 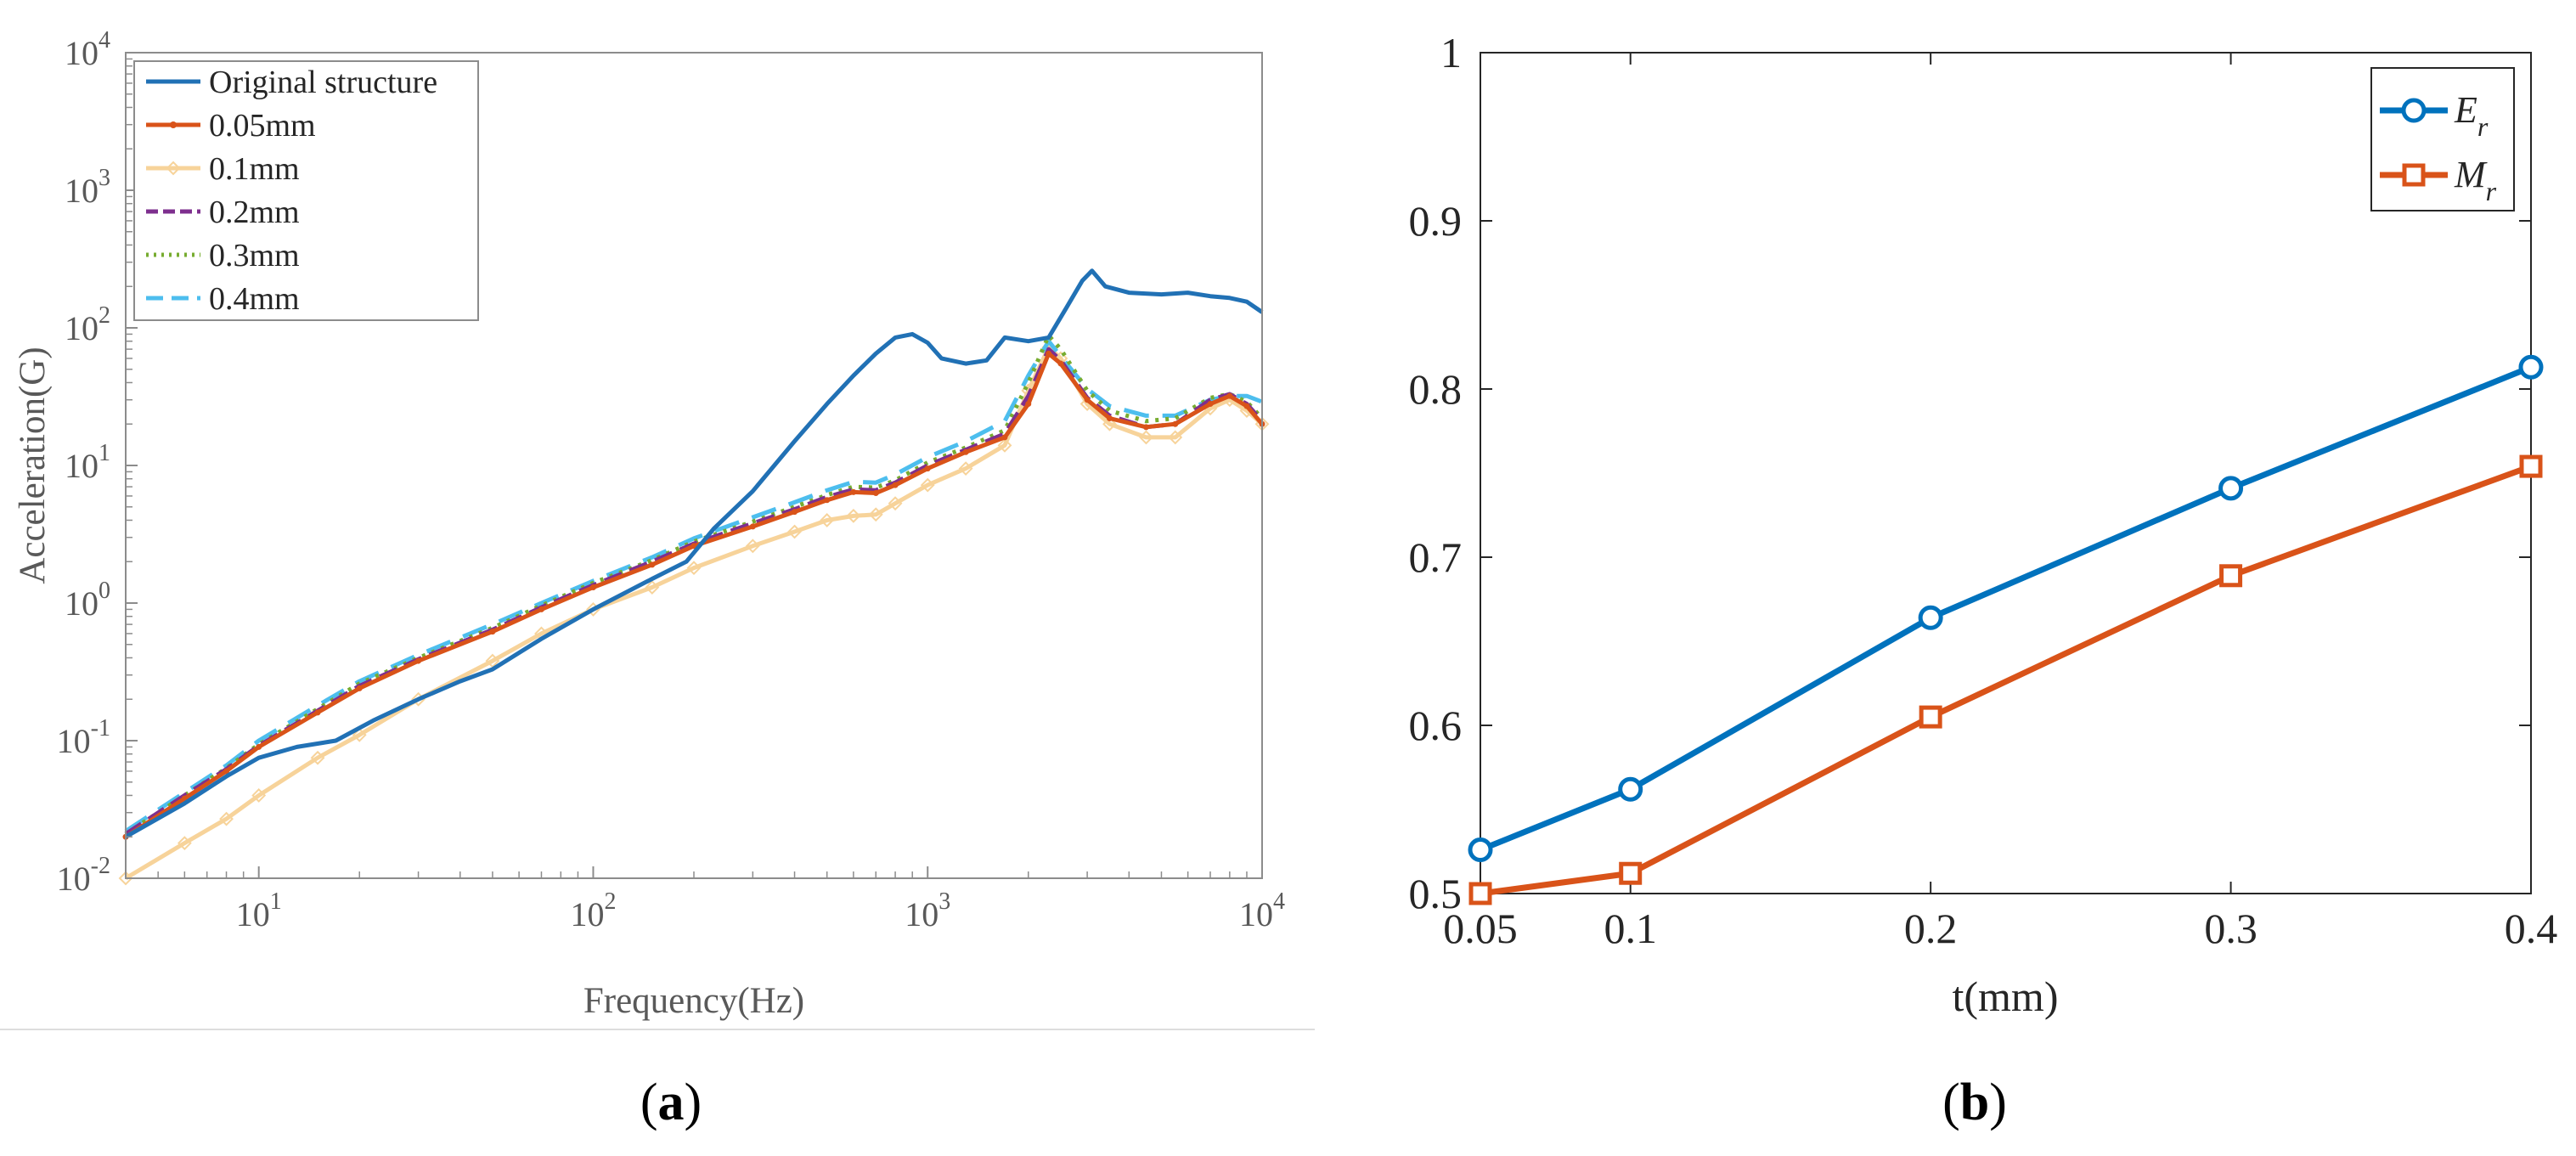 I want to click on panel-b-legend: Er Mr, so click(x=2442, y=139).